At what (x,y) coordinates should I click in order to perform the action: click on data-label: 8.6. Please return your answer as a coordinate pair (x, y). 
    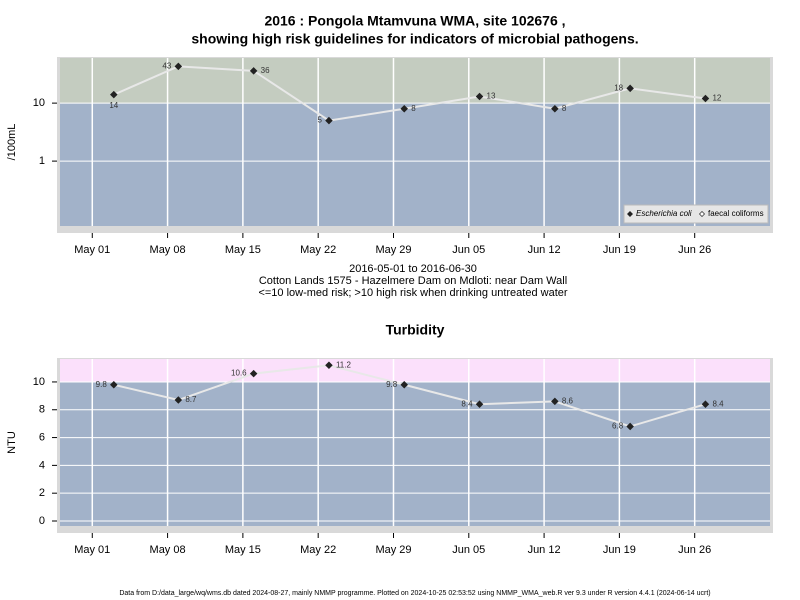
    Looking at the image, I should click on (568, 401).